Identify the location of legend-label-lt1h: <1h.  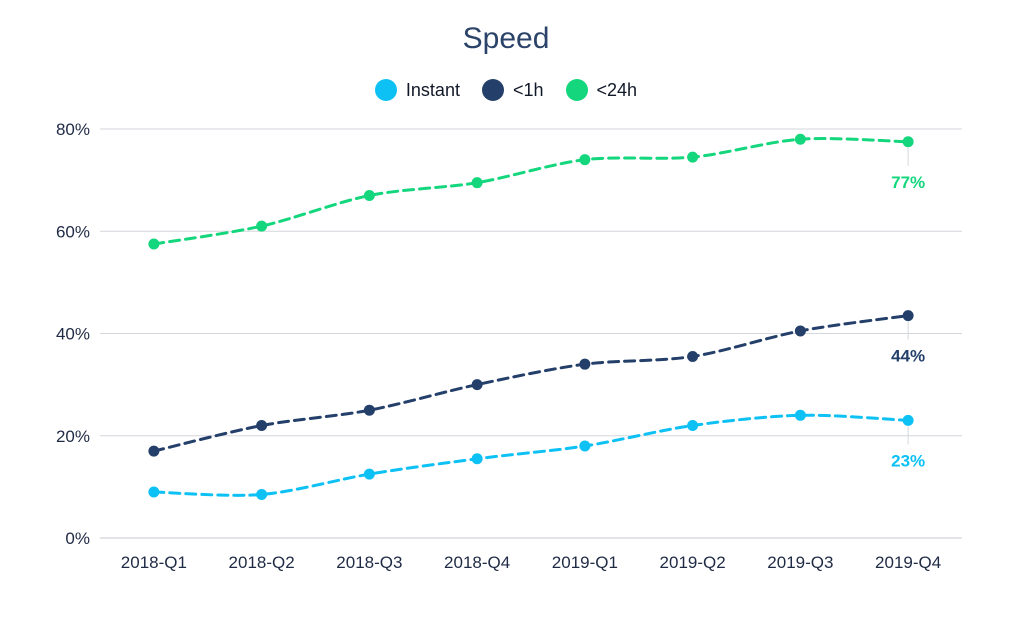
(528, 89).